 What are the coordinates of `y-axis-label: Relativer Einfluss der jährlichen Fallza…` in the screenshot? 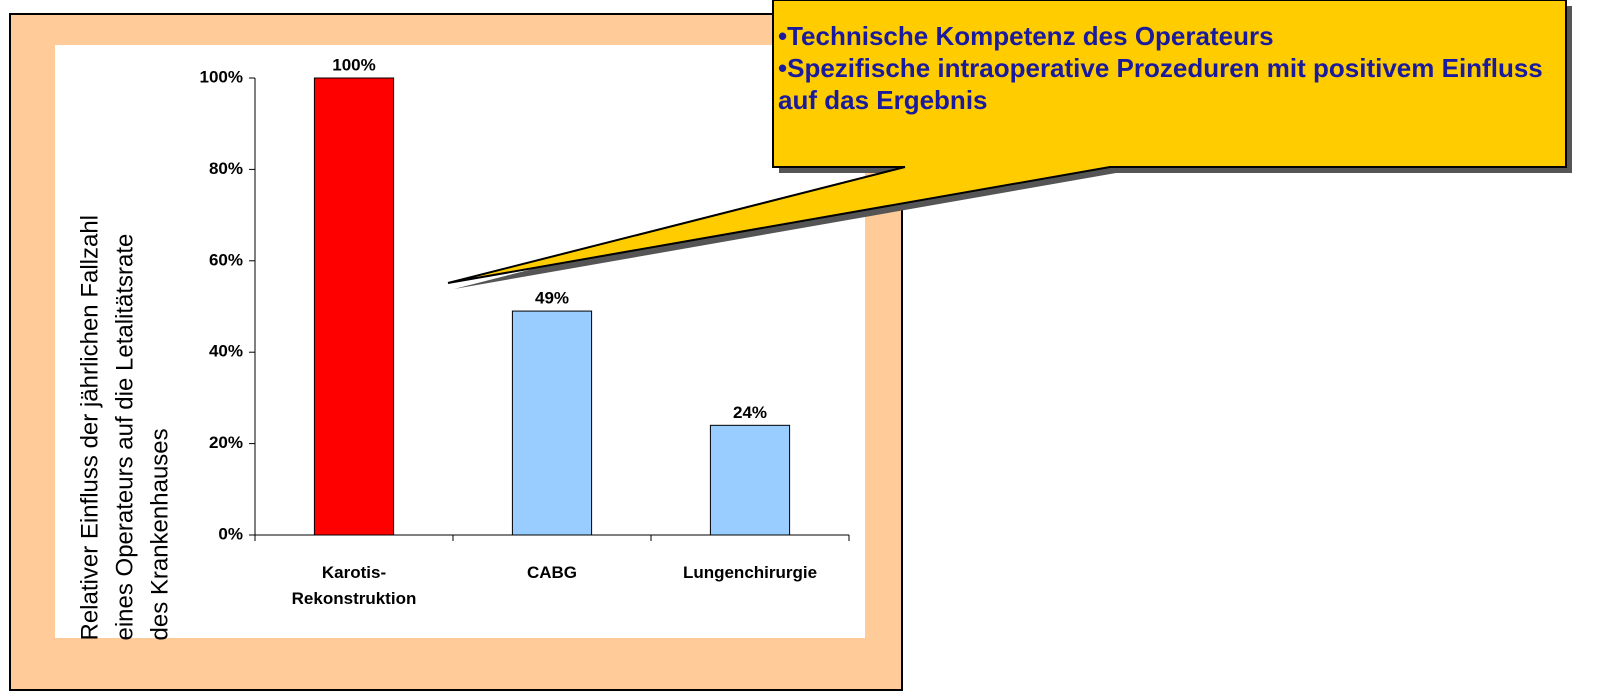 It's located at (125, 427).